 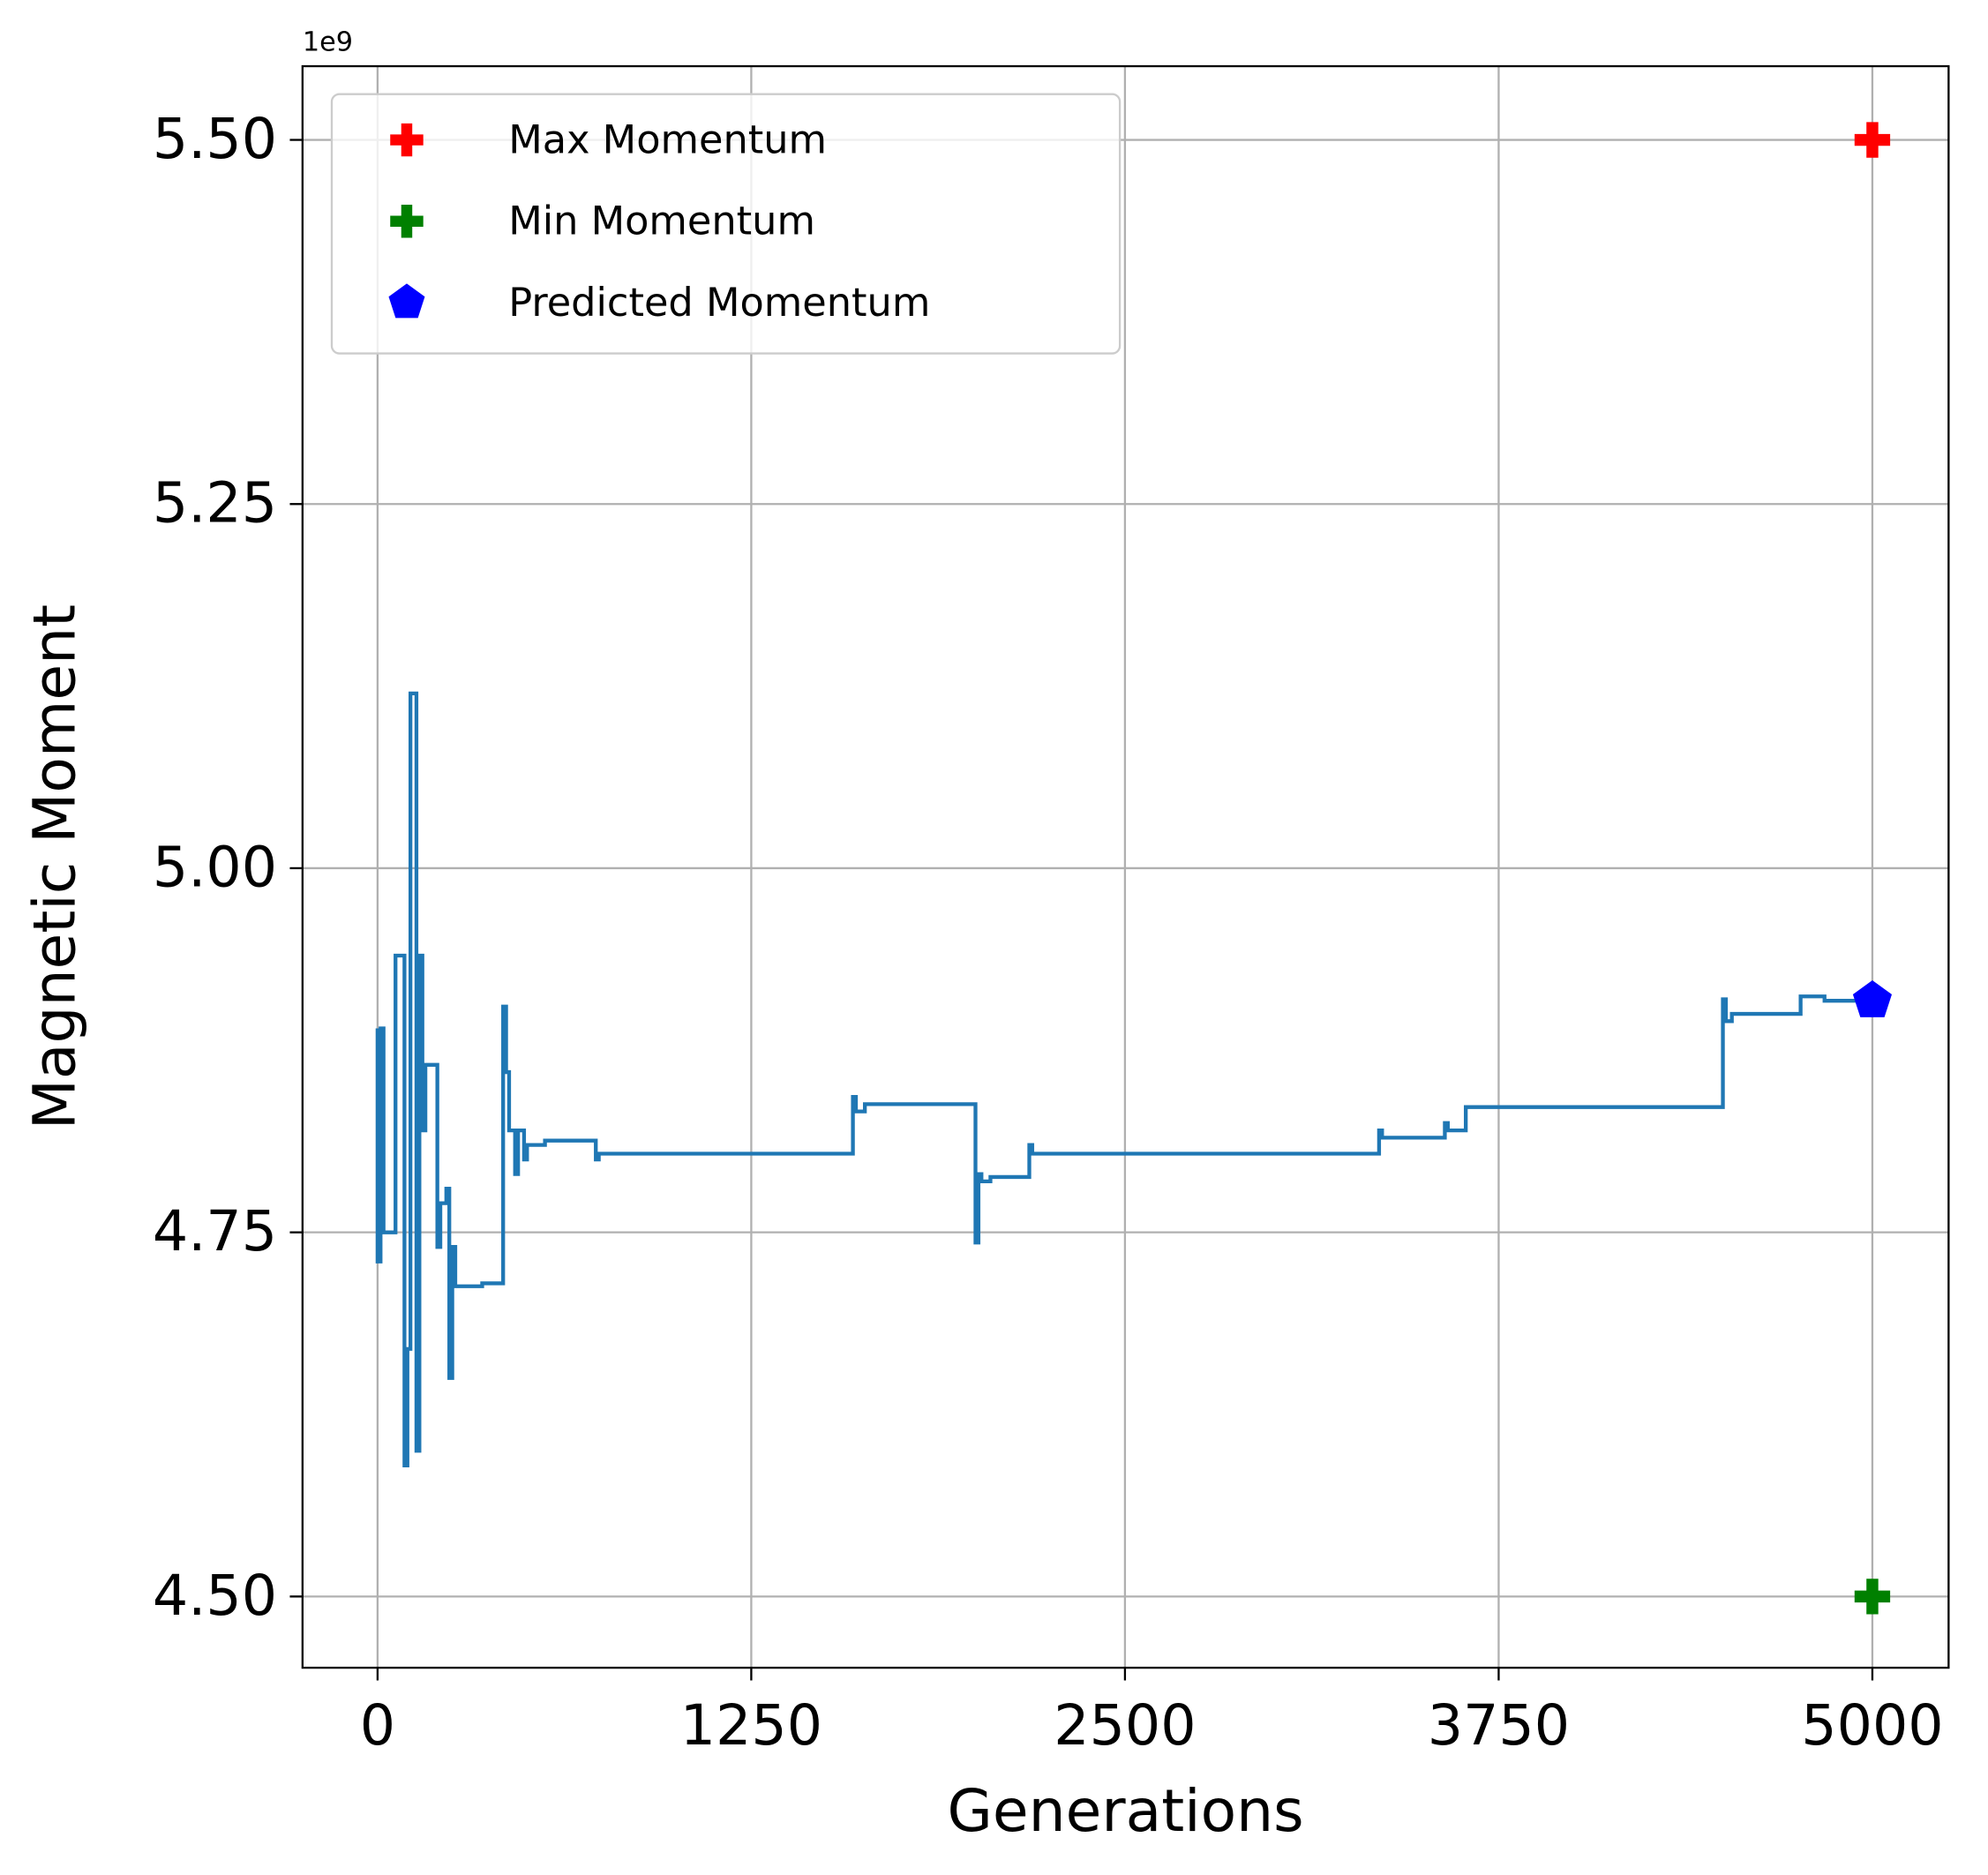 What do you see at coordinates (1126, 1810) in the screenshot?
I see `x-axis-label: Generations` at bounding box center [1126, 1810].